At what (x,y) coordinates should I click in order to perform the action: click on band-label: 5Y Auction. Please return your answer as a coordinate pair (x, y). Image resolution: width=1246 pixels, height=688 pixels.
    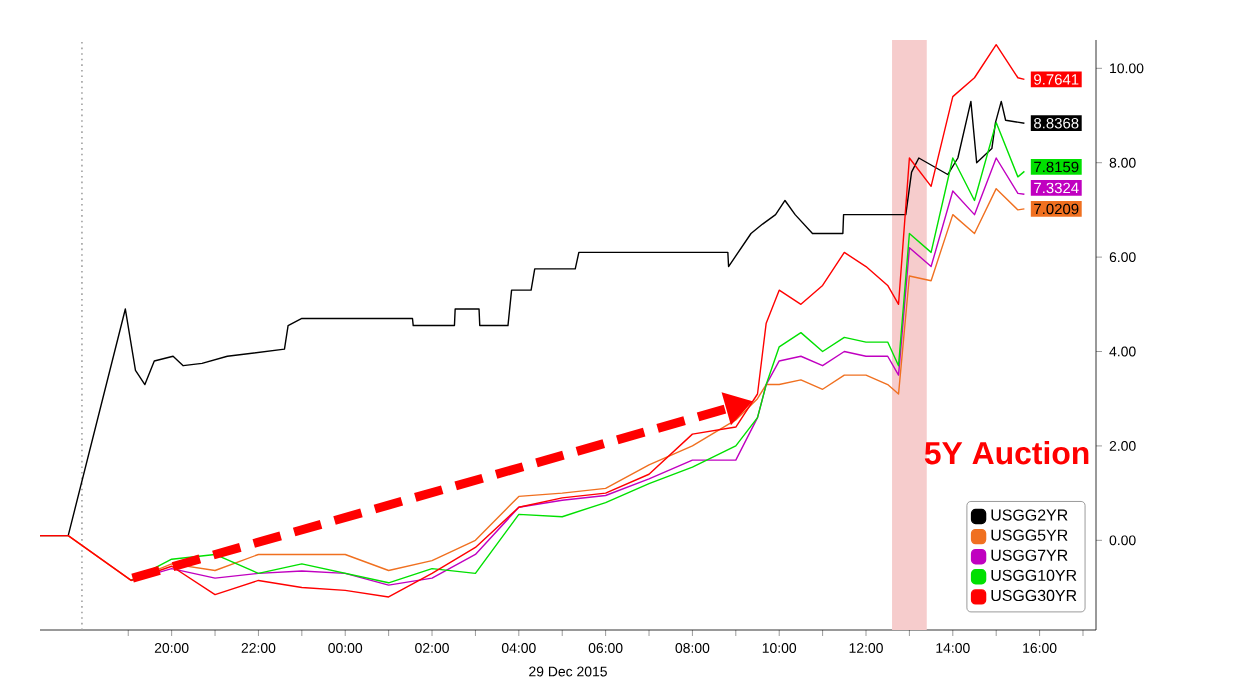
    Looking at the image, I should click on (1006, 452).